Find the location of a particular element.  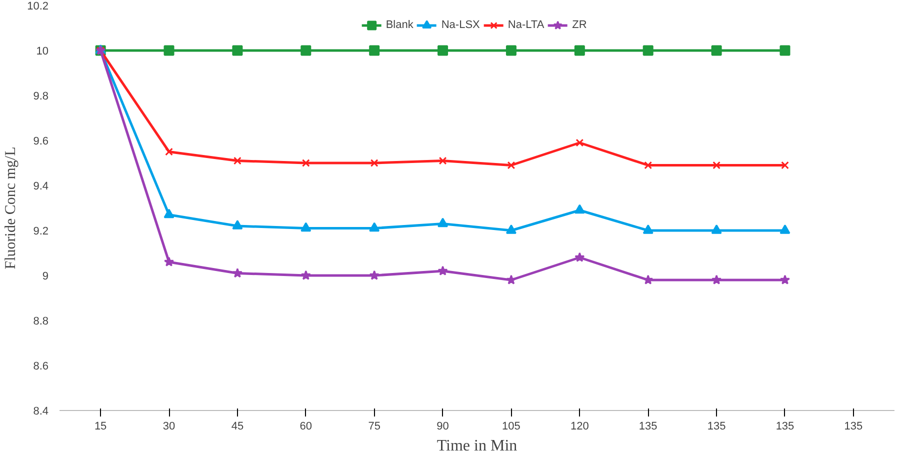

legend-label: Na-LTA is located at coordinates (526, 25).